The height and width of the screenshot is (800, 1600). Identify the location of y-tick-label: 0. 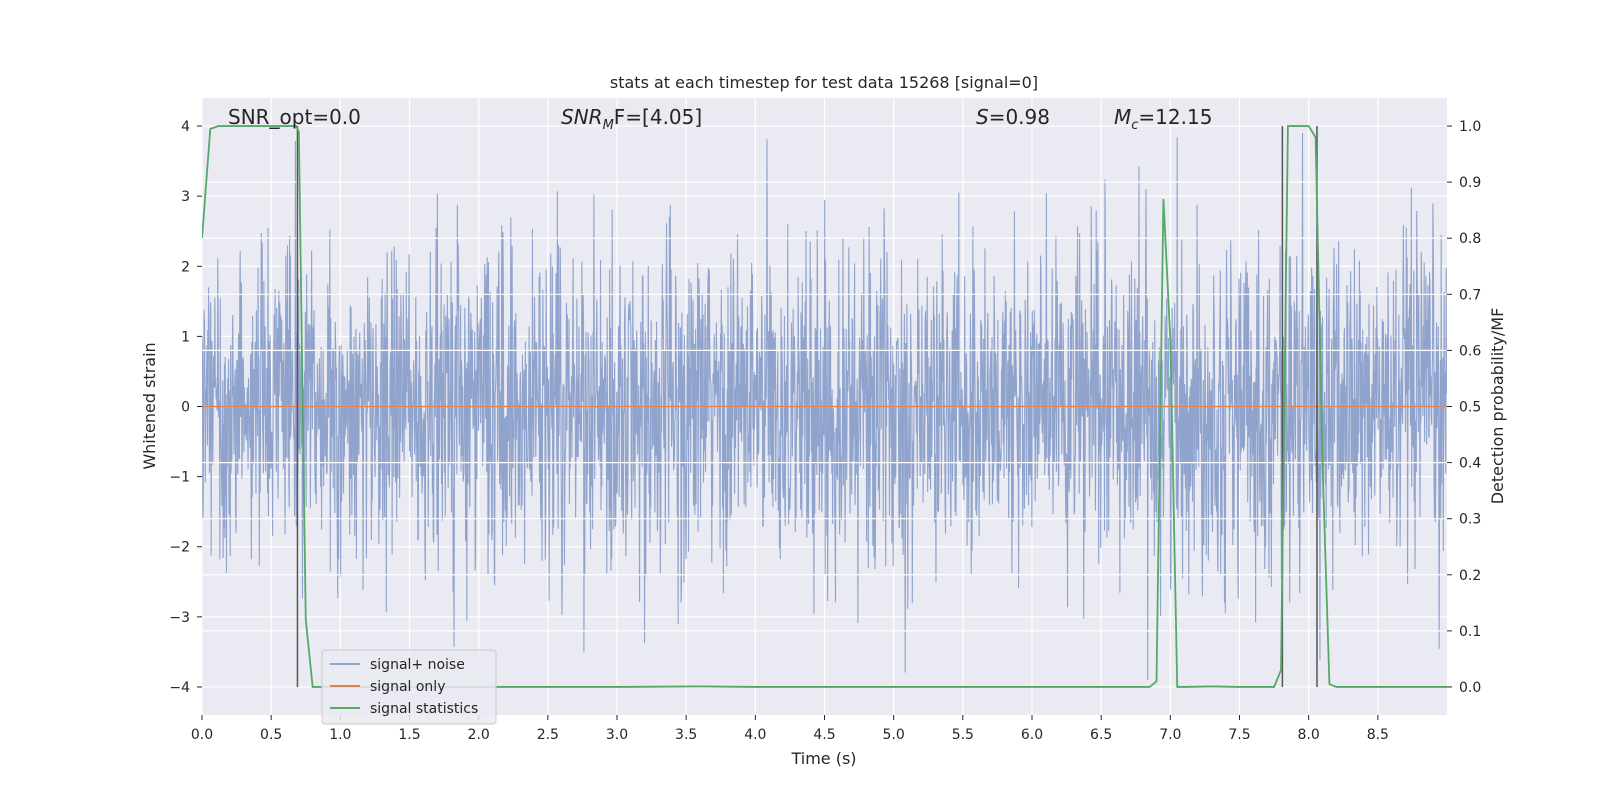
(185, 408).